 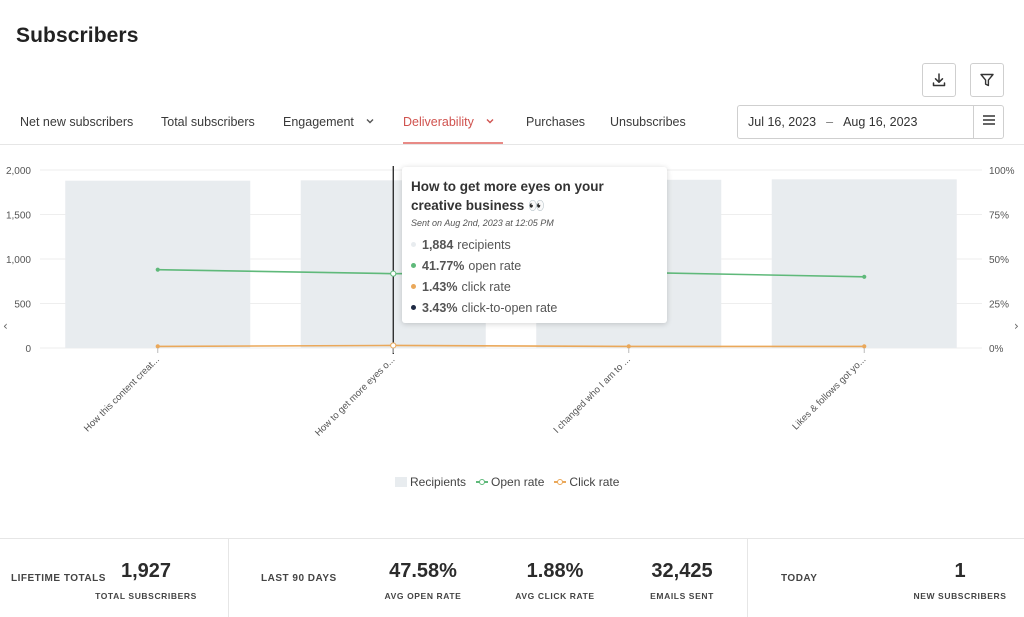 What do you see at coordinates (146, 571) in the screenshot?
I see `total-subscribers-value: 1,927` at bounding box center [146, 571].